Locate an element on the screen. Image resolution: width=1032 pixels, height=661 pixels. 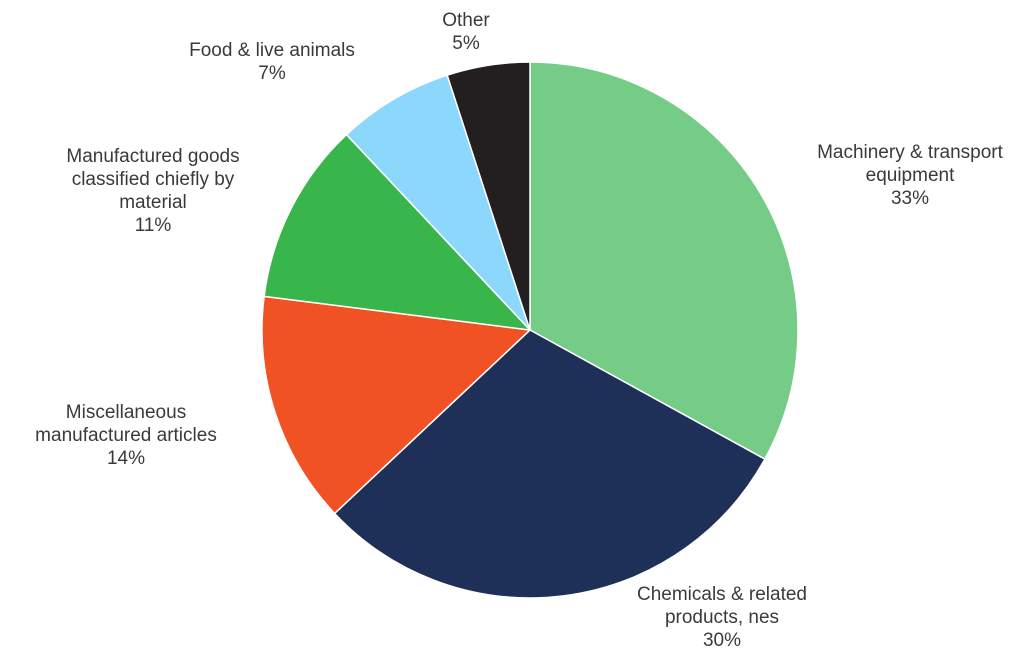
slice-label: Other 5% is located at coordinates (466, 32).